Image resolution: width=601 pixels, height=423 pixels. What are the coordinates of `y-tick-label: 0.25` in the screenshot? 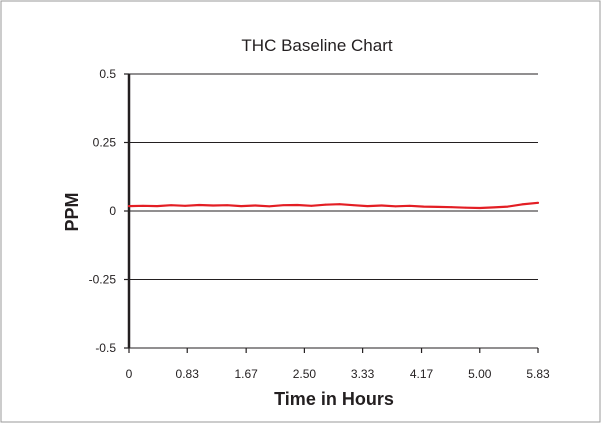 It's located at (105, 143).